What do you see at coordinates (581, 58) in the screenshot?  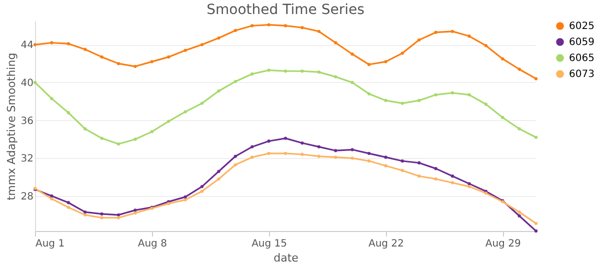 I see `legend-label: 6065` at bounding box center [581, 58].